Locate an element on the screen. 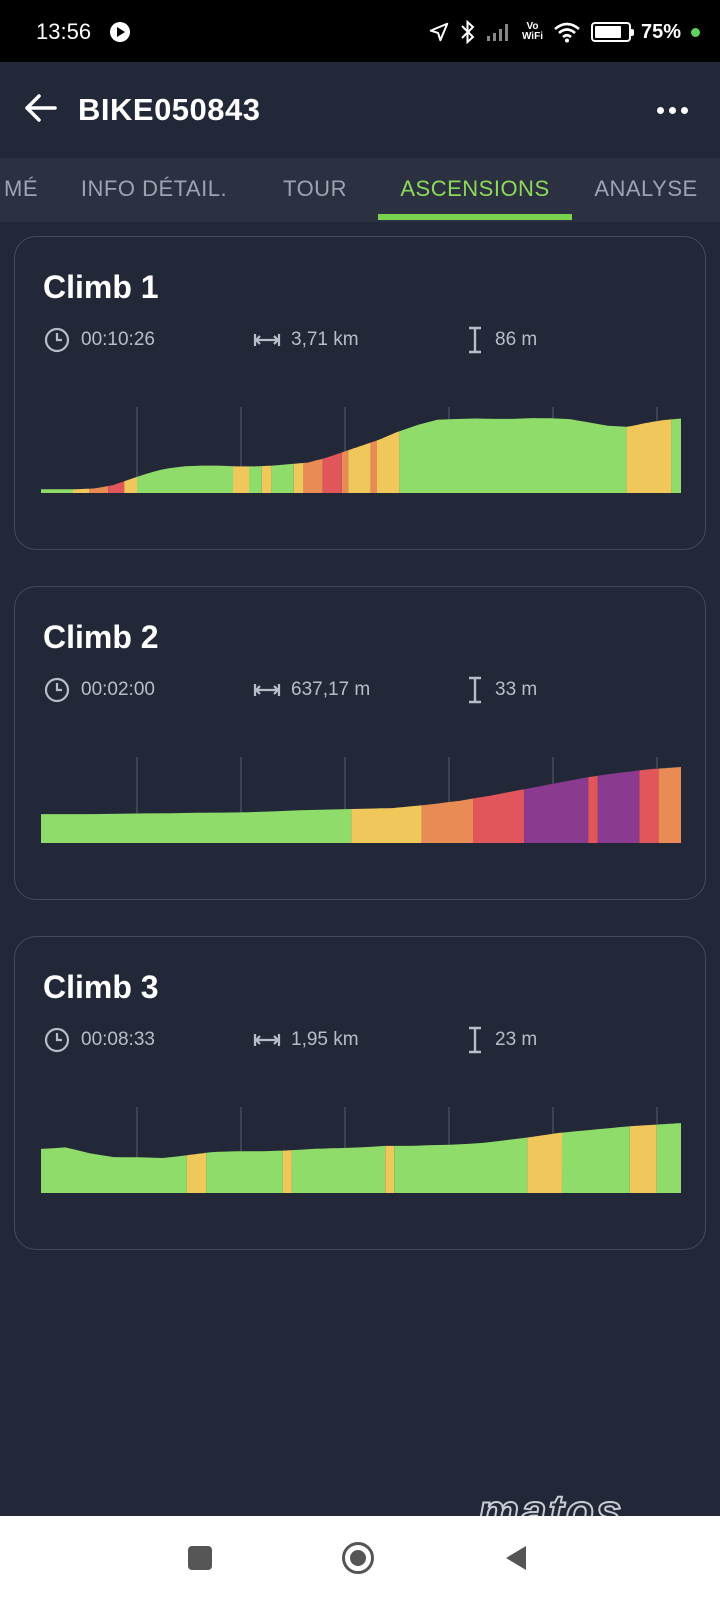 Image resolution: width=720 pixels, height=1600 pixels. elevation-value: 33 m is located at coordinates (516, 689).